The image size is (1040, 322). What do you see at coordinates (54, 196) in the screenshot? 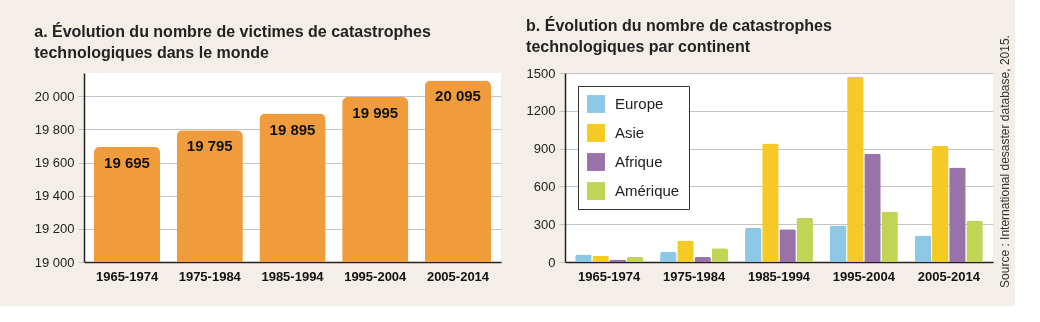
I see `y-tick-label: 19 400` at bounding box center [54, 196].